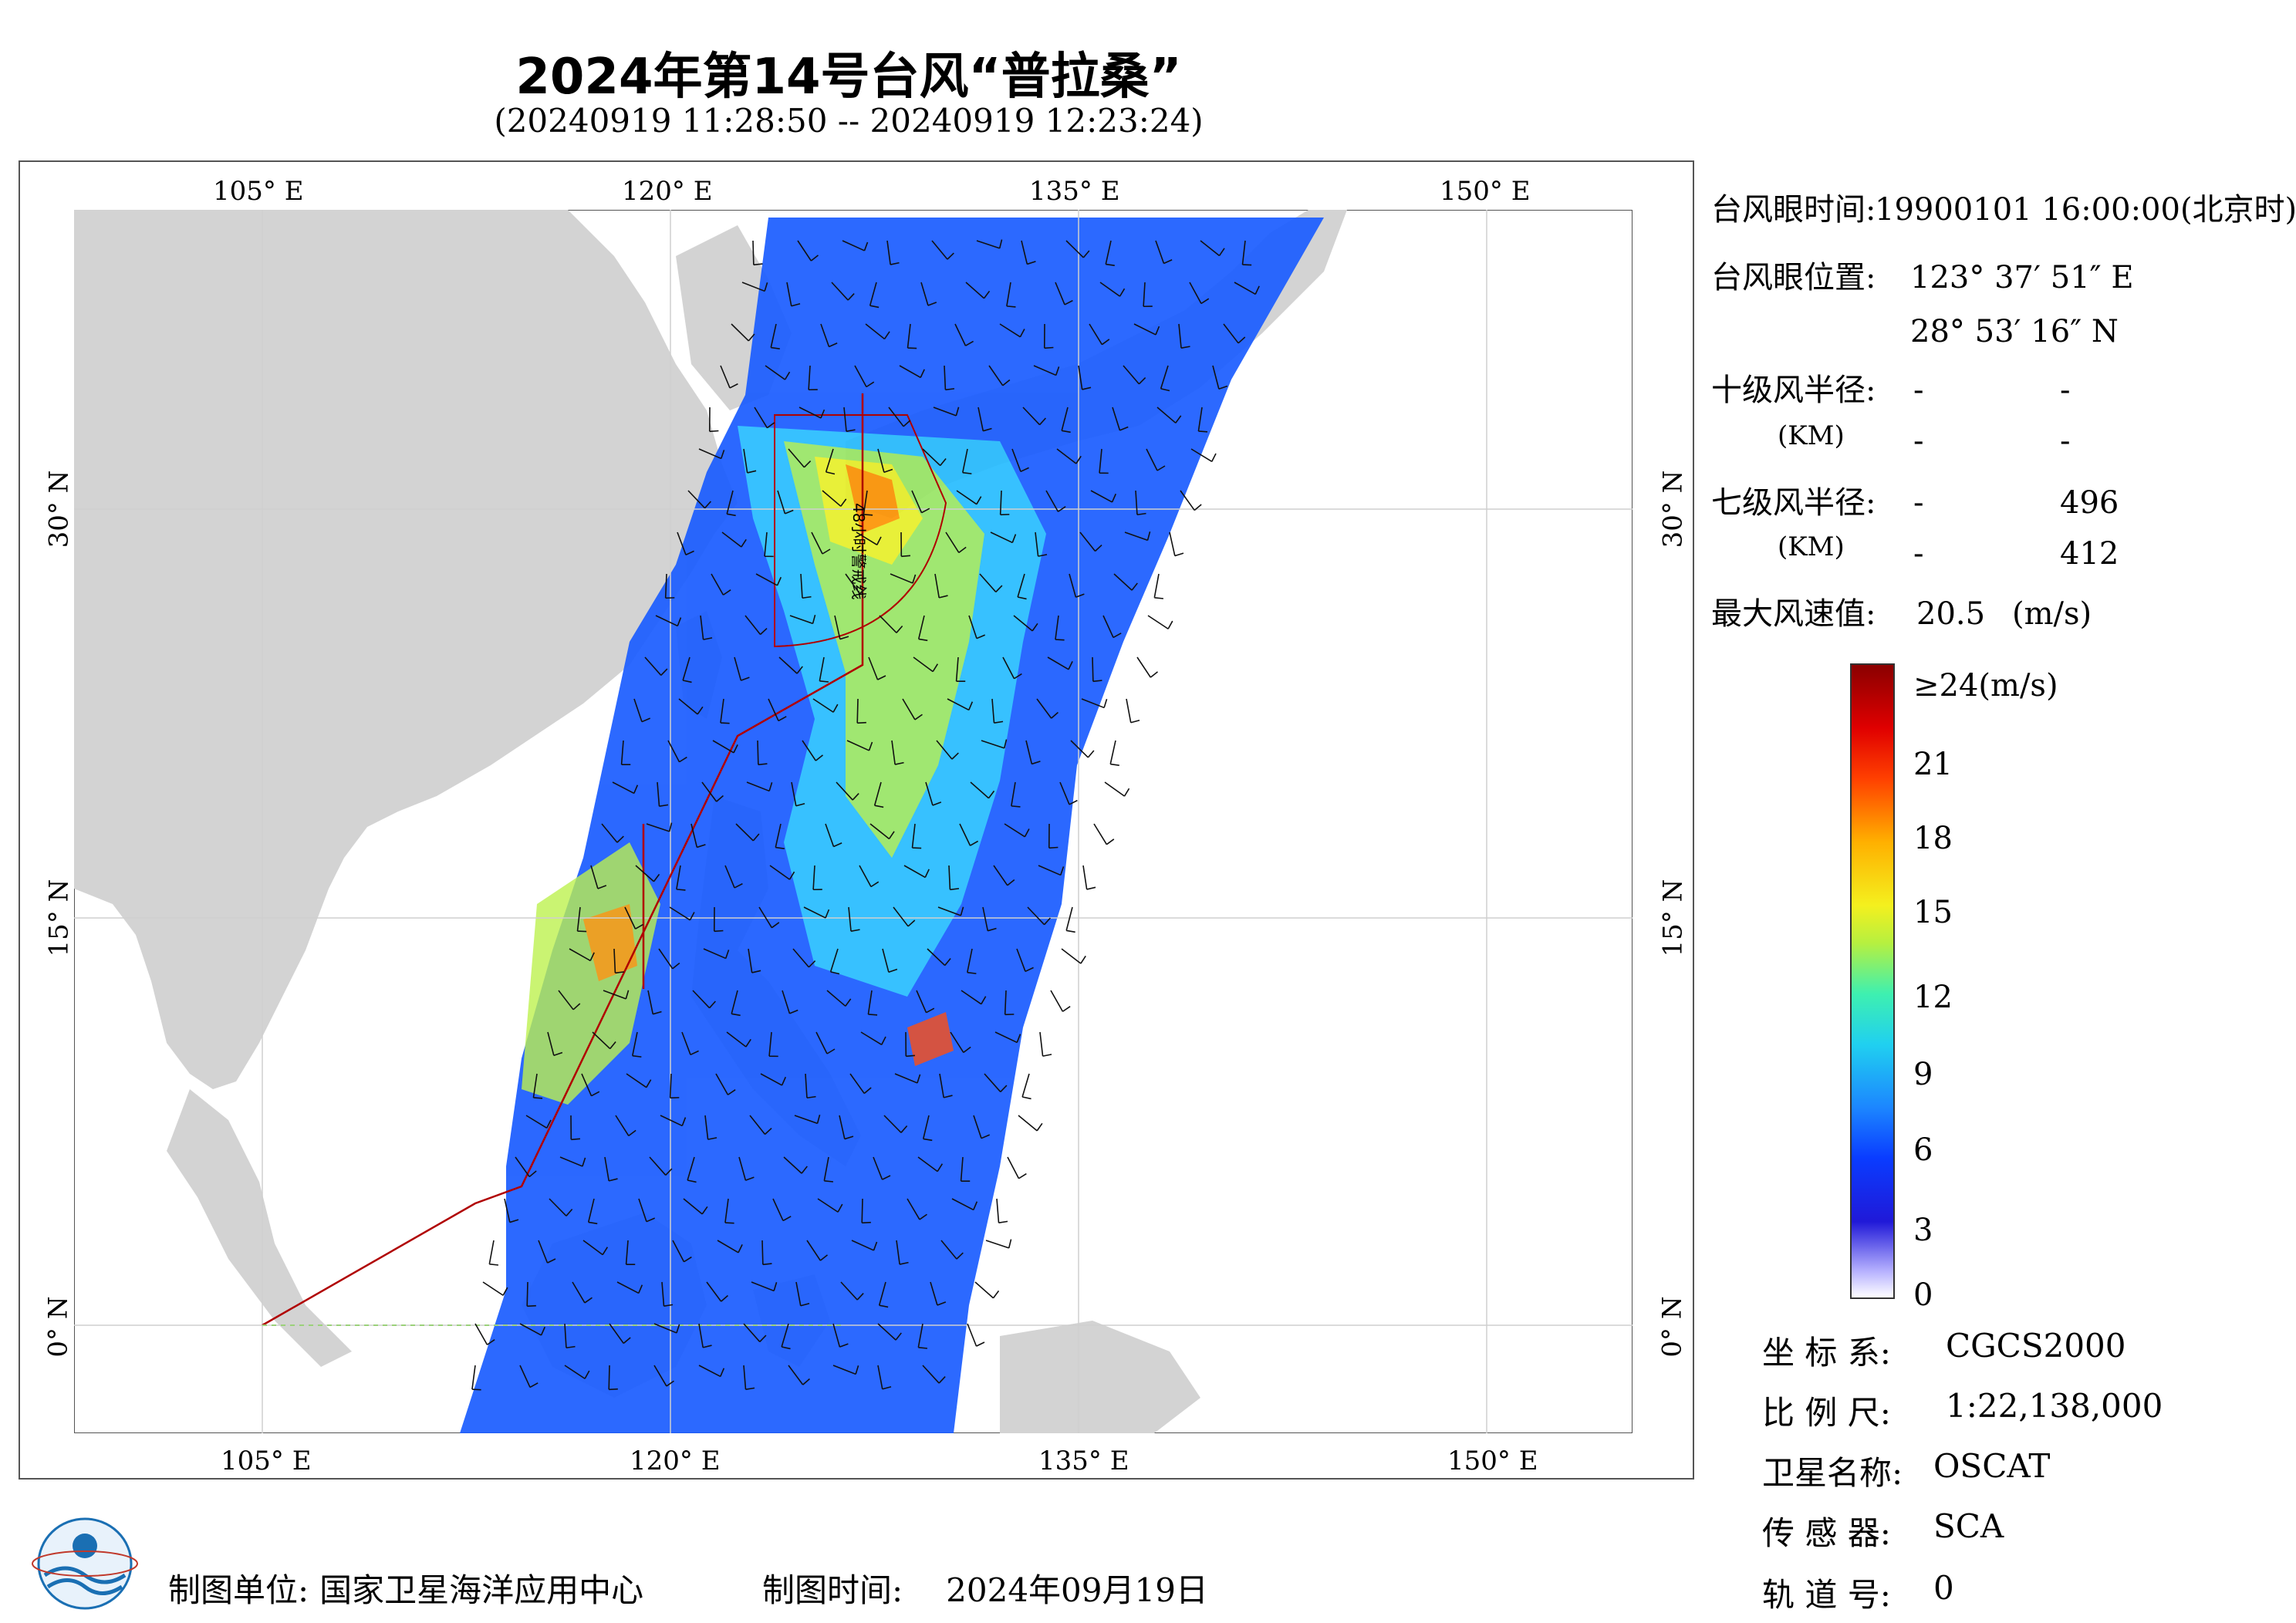 This screenshot has width=2296, height=1623. Describe the element at coordinates (2089, 554) in the screenshot. I see `radius-7-value-4: 412` at that location.